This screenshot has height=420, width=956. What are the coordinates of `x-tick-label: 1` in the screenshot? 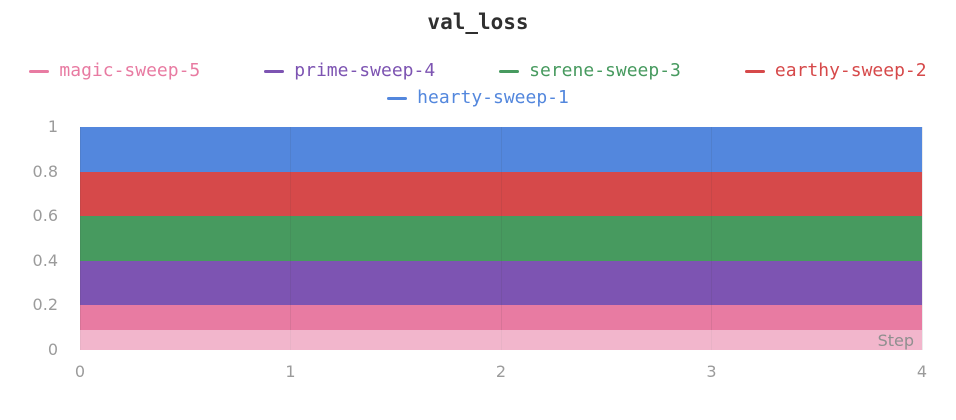 It's located at (290, 371).